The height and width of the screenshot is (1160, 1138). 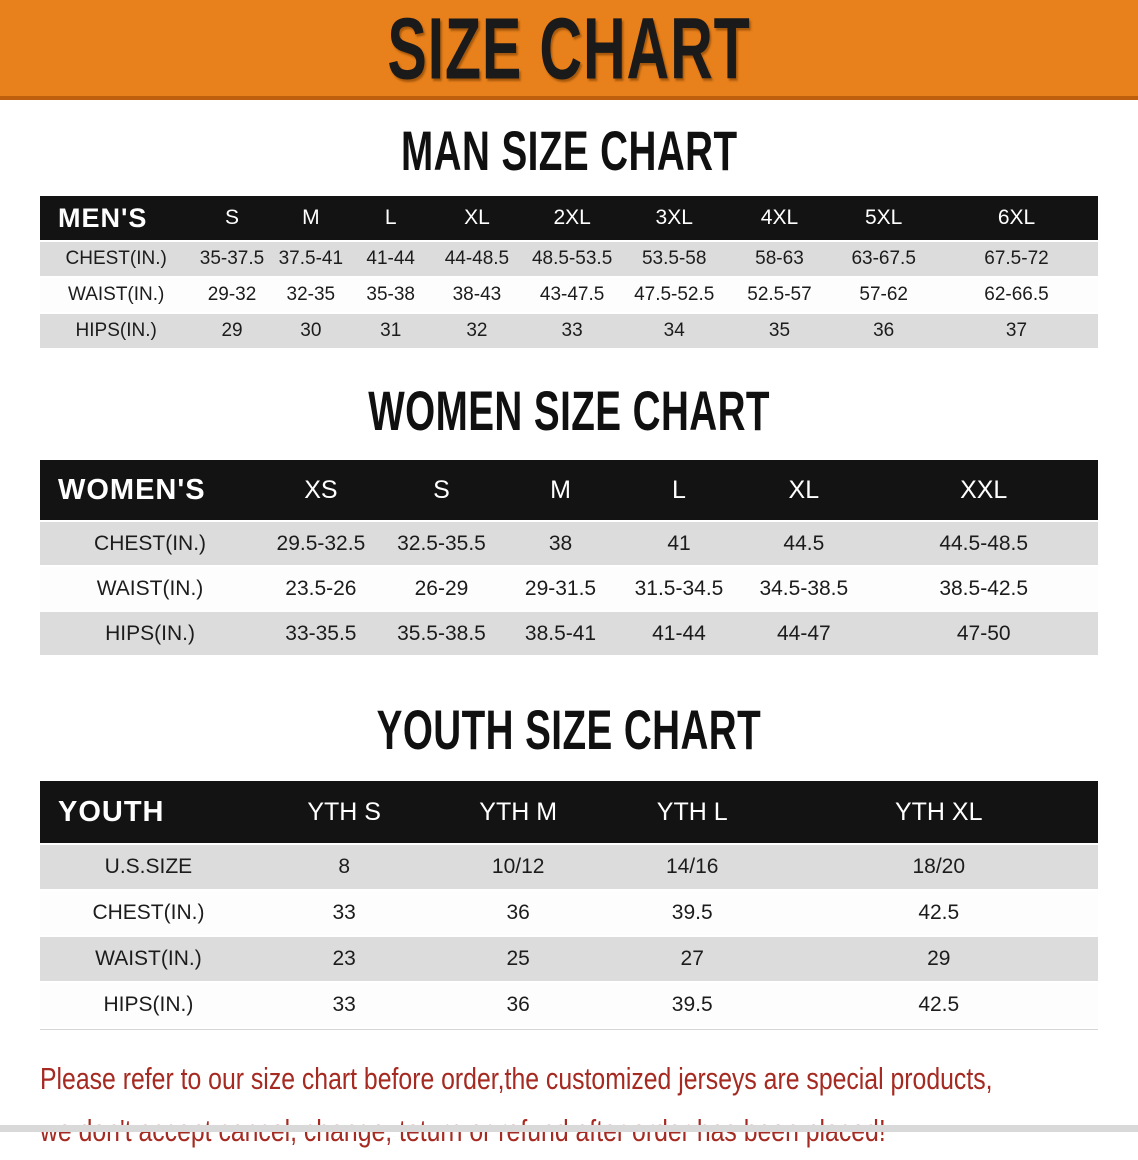 I want to click on women-group-label: WOMEN'S, so click(x=150, y=491).